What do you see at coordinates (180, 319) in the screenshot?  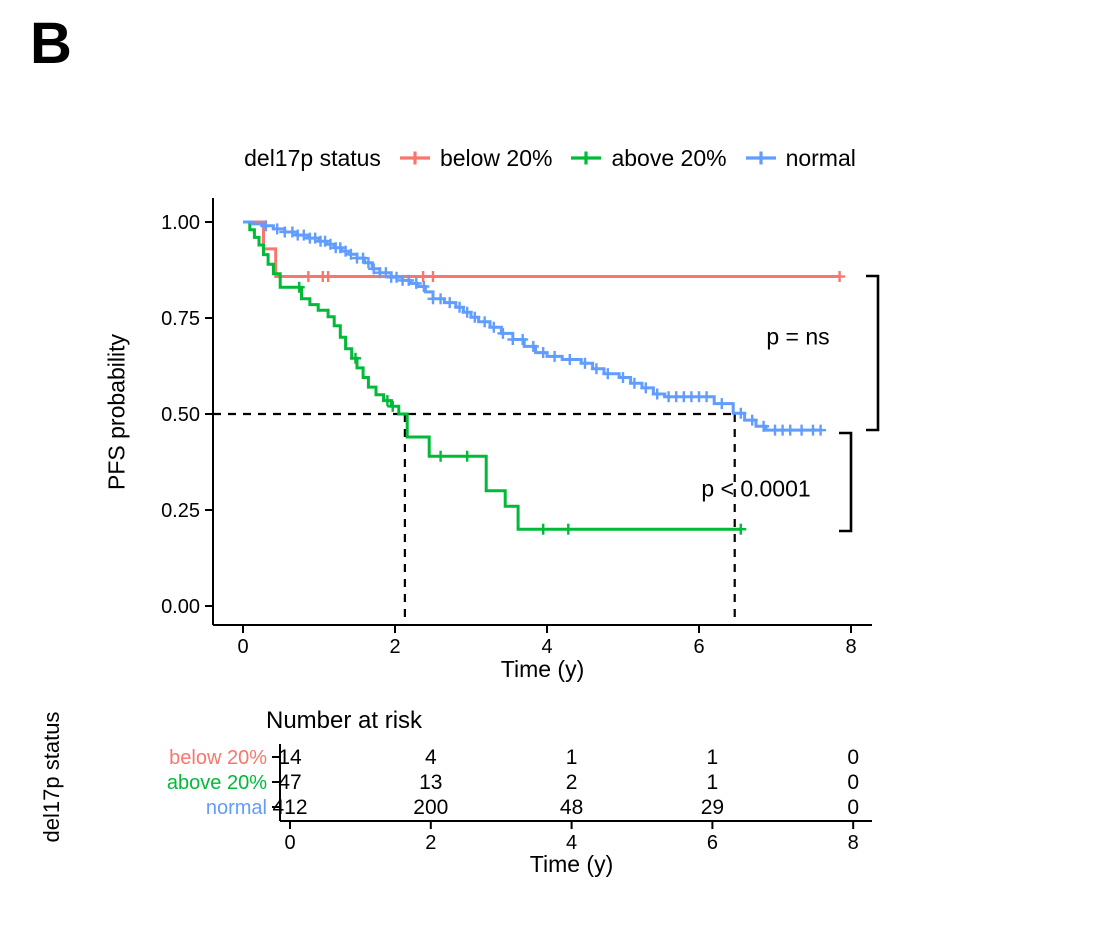 I see `y-tick-label: 0.75` at bounding box center [180, 319].